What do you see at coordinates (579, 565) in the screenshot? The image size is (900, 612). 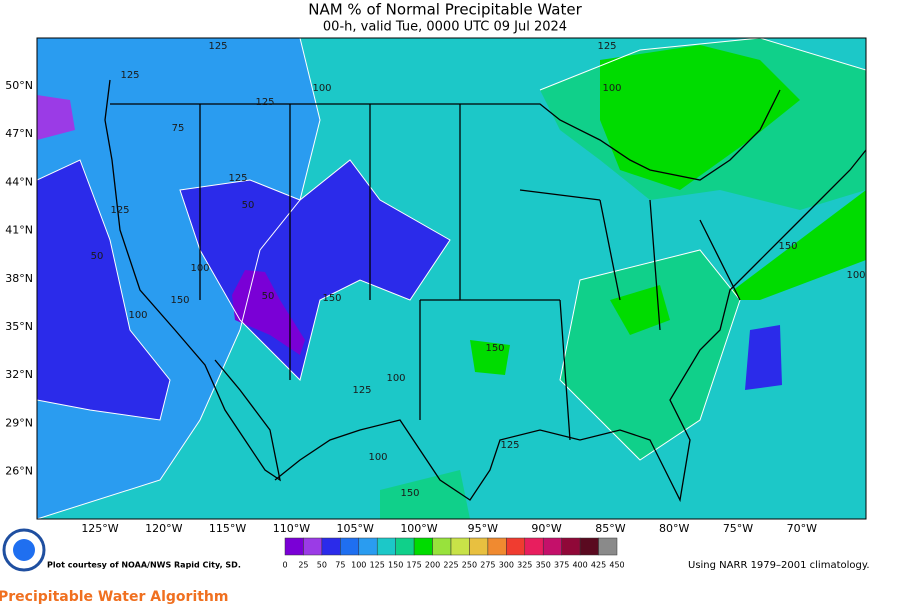 I see `colorbar-tick-label: 400` at bounding box center [579, 565].